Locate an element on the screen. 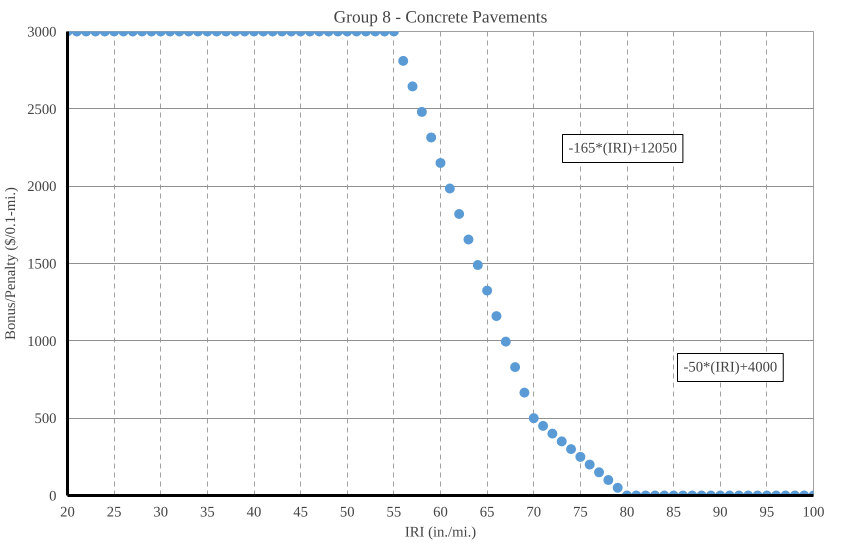 This screenshot has width=843, height=543. x-tick-label: 95 is located at coordinates (767, 512).